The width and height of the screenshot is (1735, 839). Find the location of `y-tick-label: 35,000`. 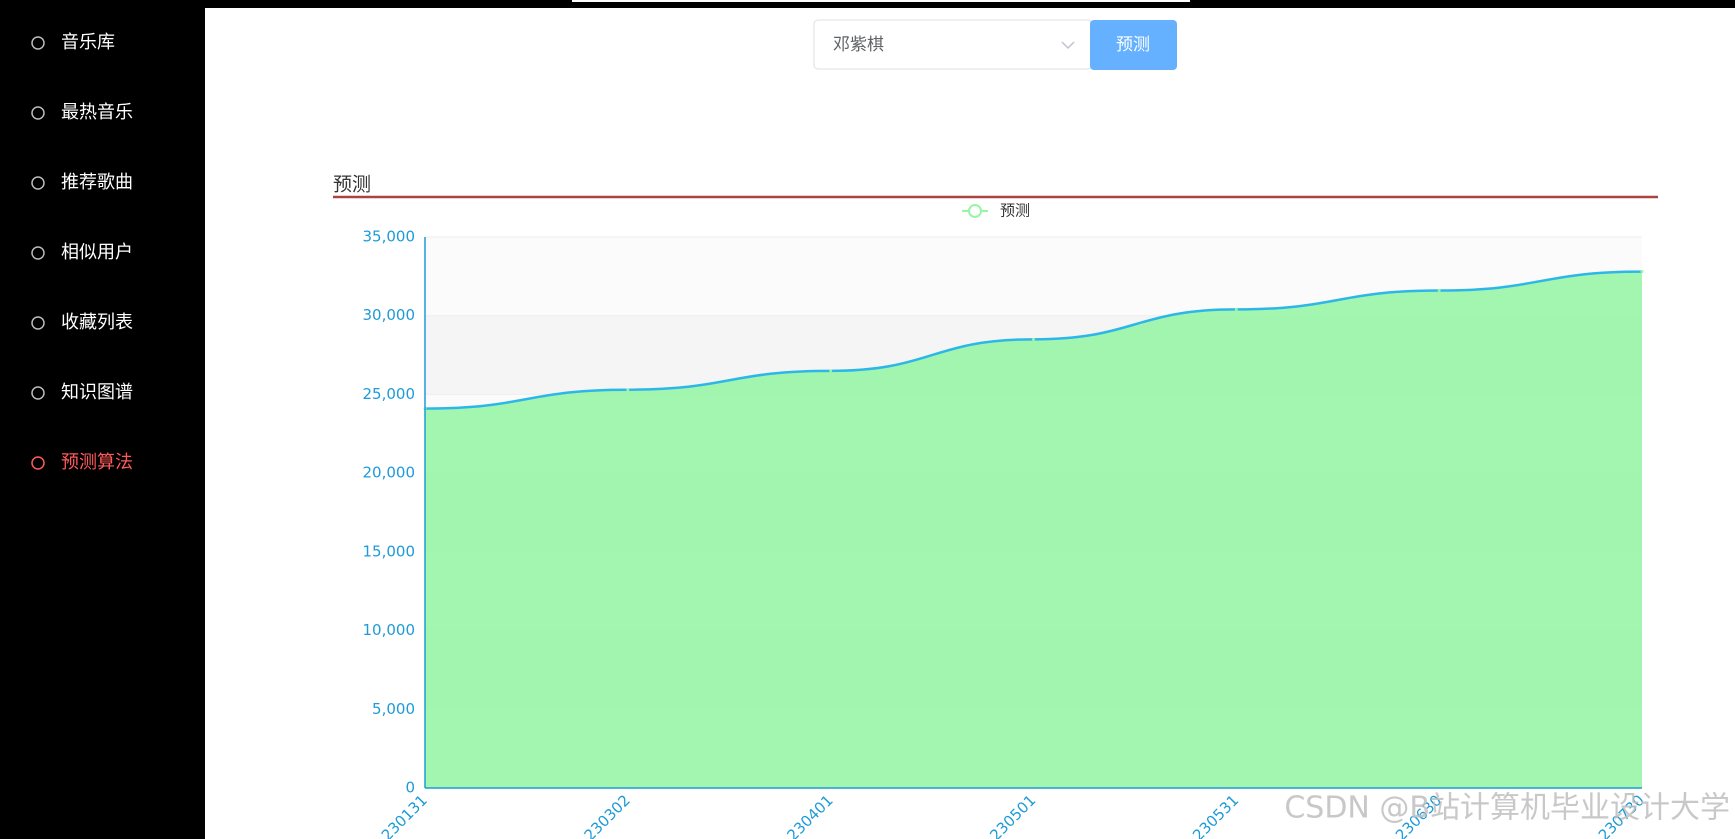

y-tick-label: 35,000 is located at coordinates (389, 237).